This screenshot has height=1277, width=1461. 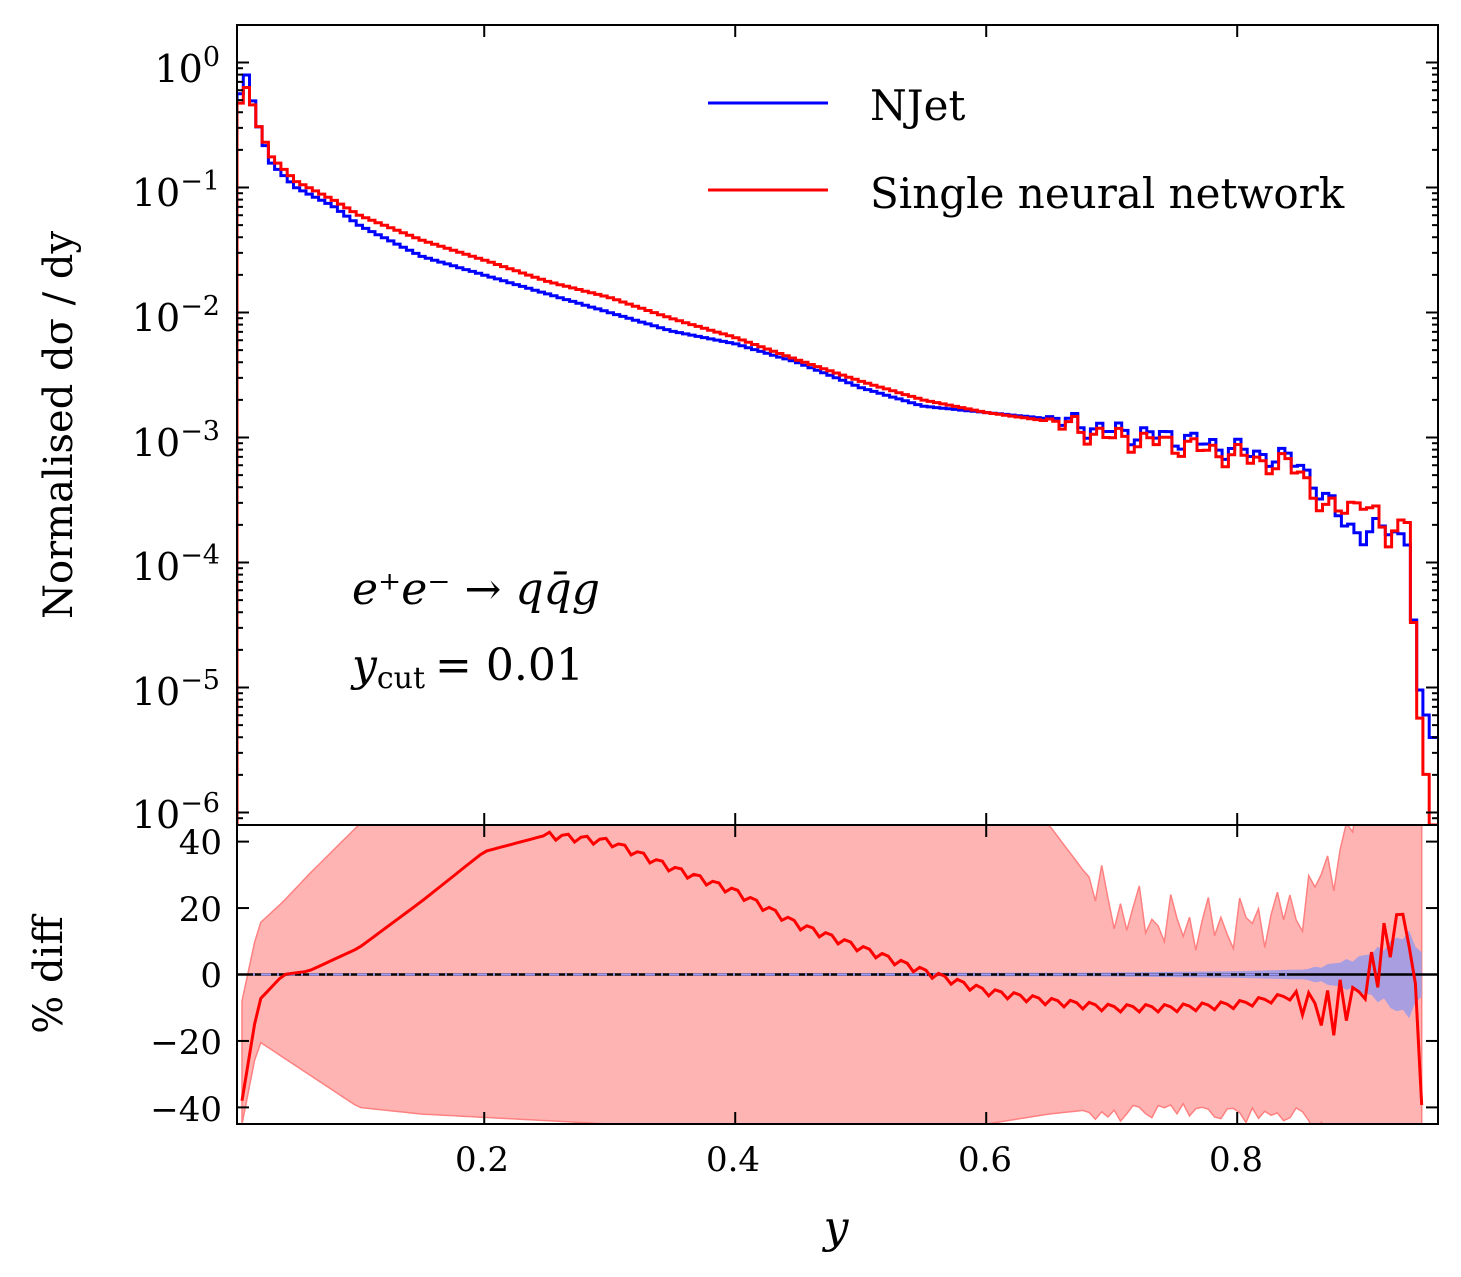 I want to click on y-tick-label-1e0: 10⁰, so click(x=187, y=66).